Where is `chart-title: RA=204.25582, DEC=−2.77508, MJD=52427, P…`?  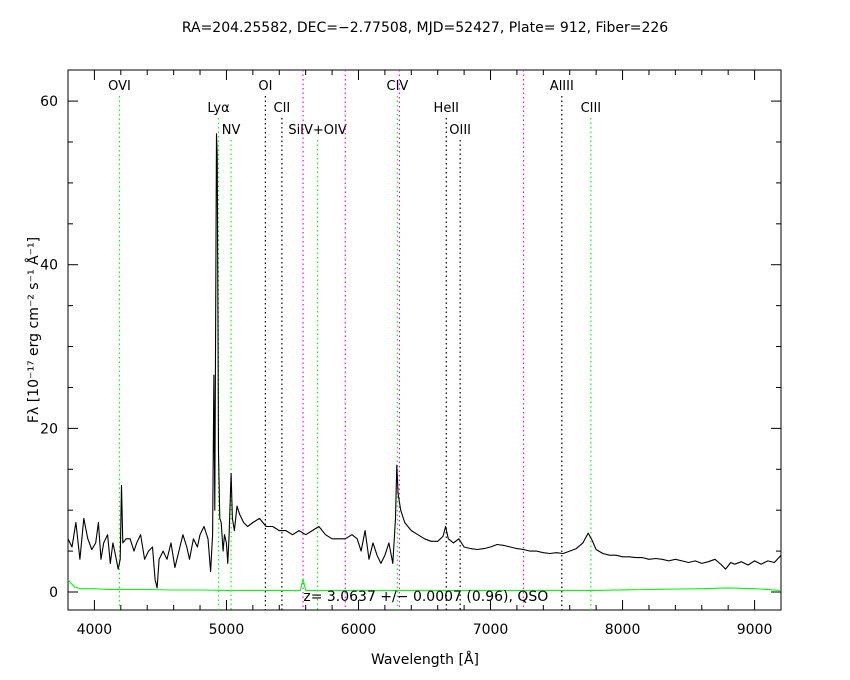
chart-title: RA=204.25582, DEC=−2.77508, MJD=52427, P… is located at coordinates (425, 28).